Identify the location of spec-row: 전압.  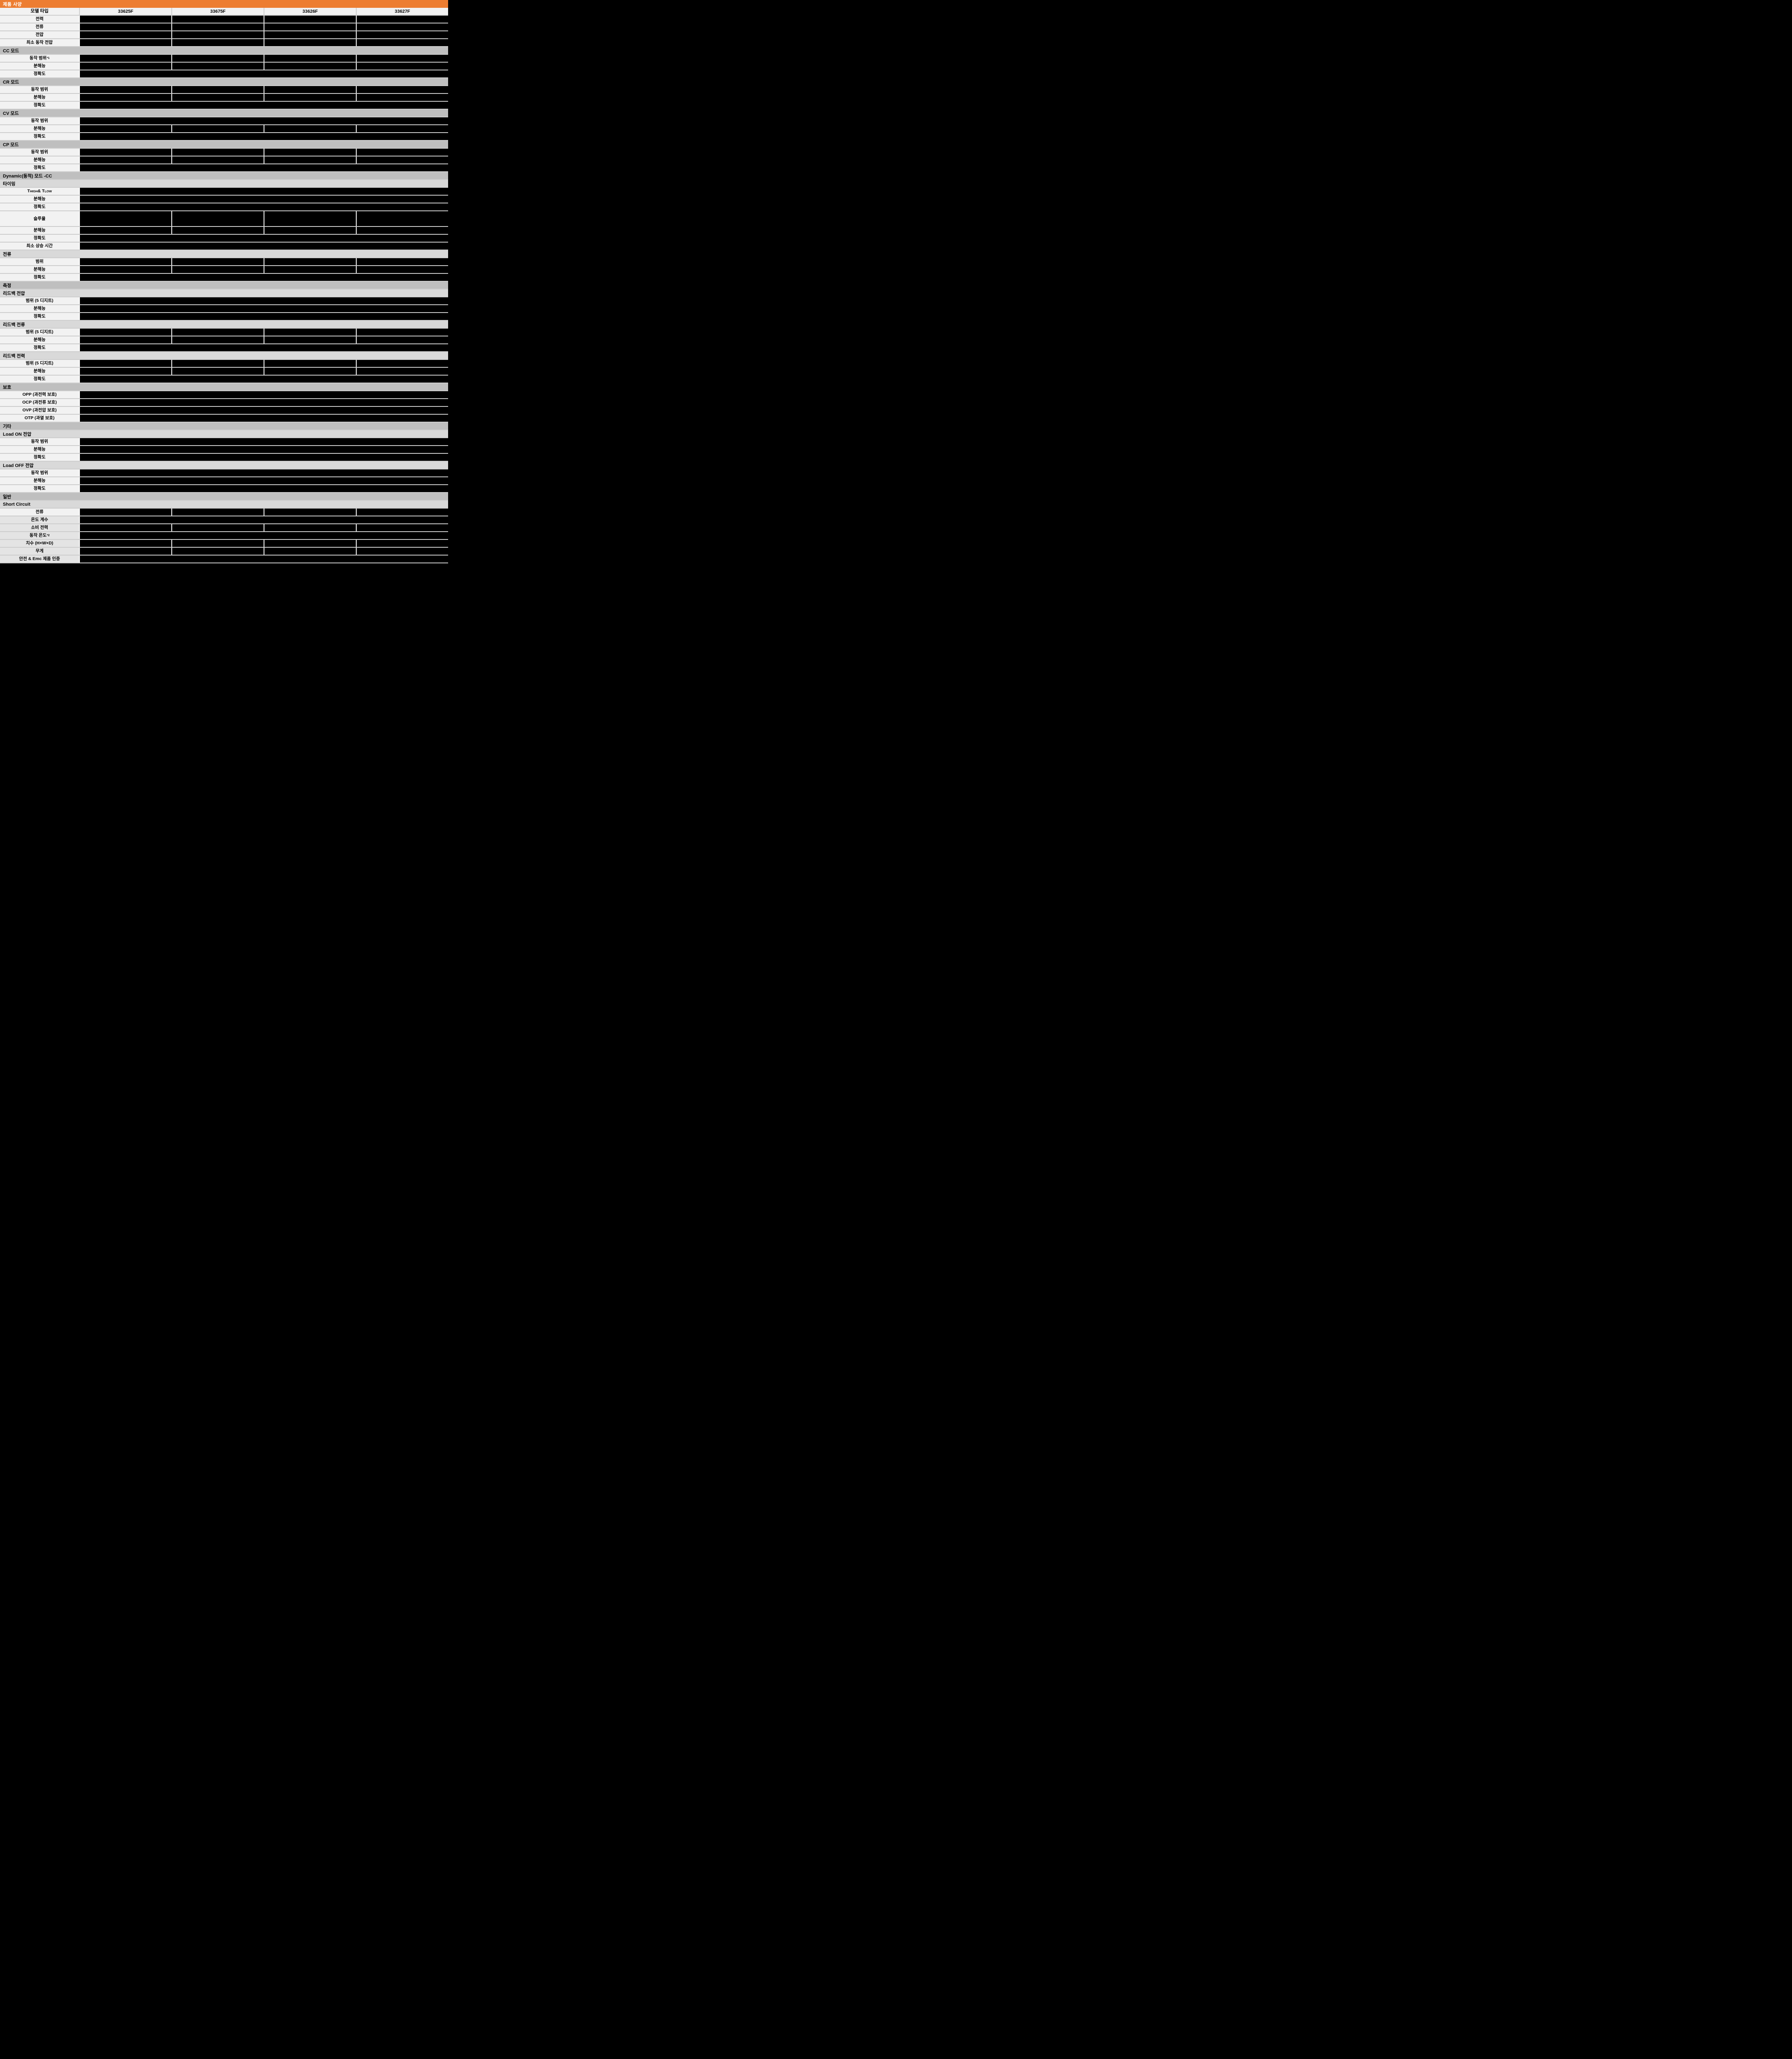
(224, 35).